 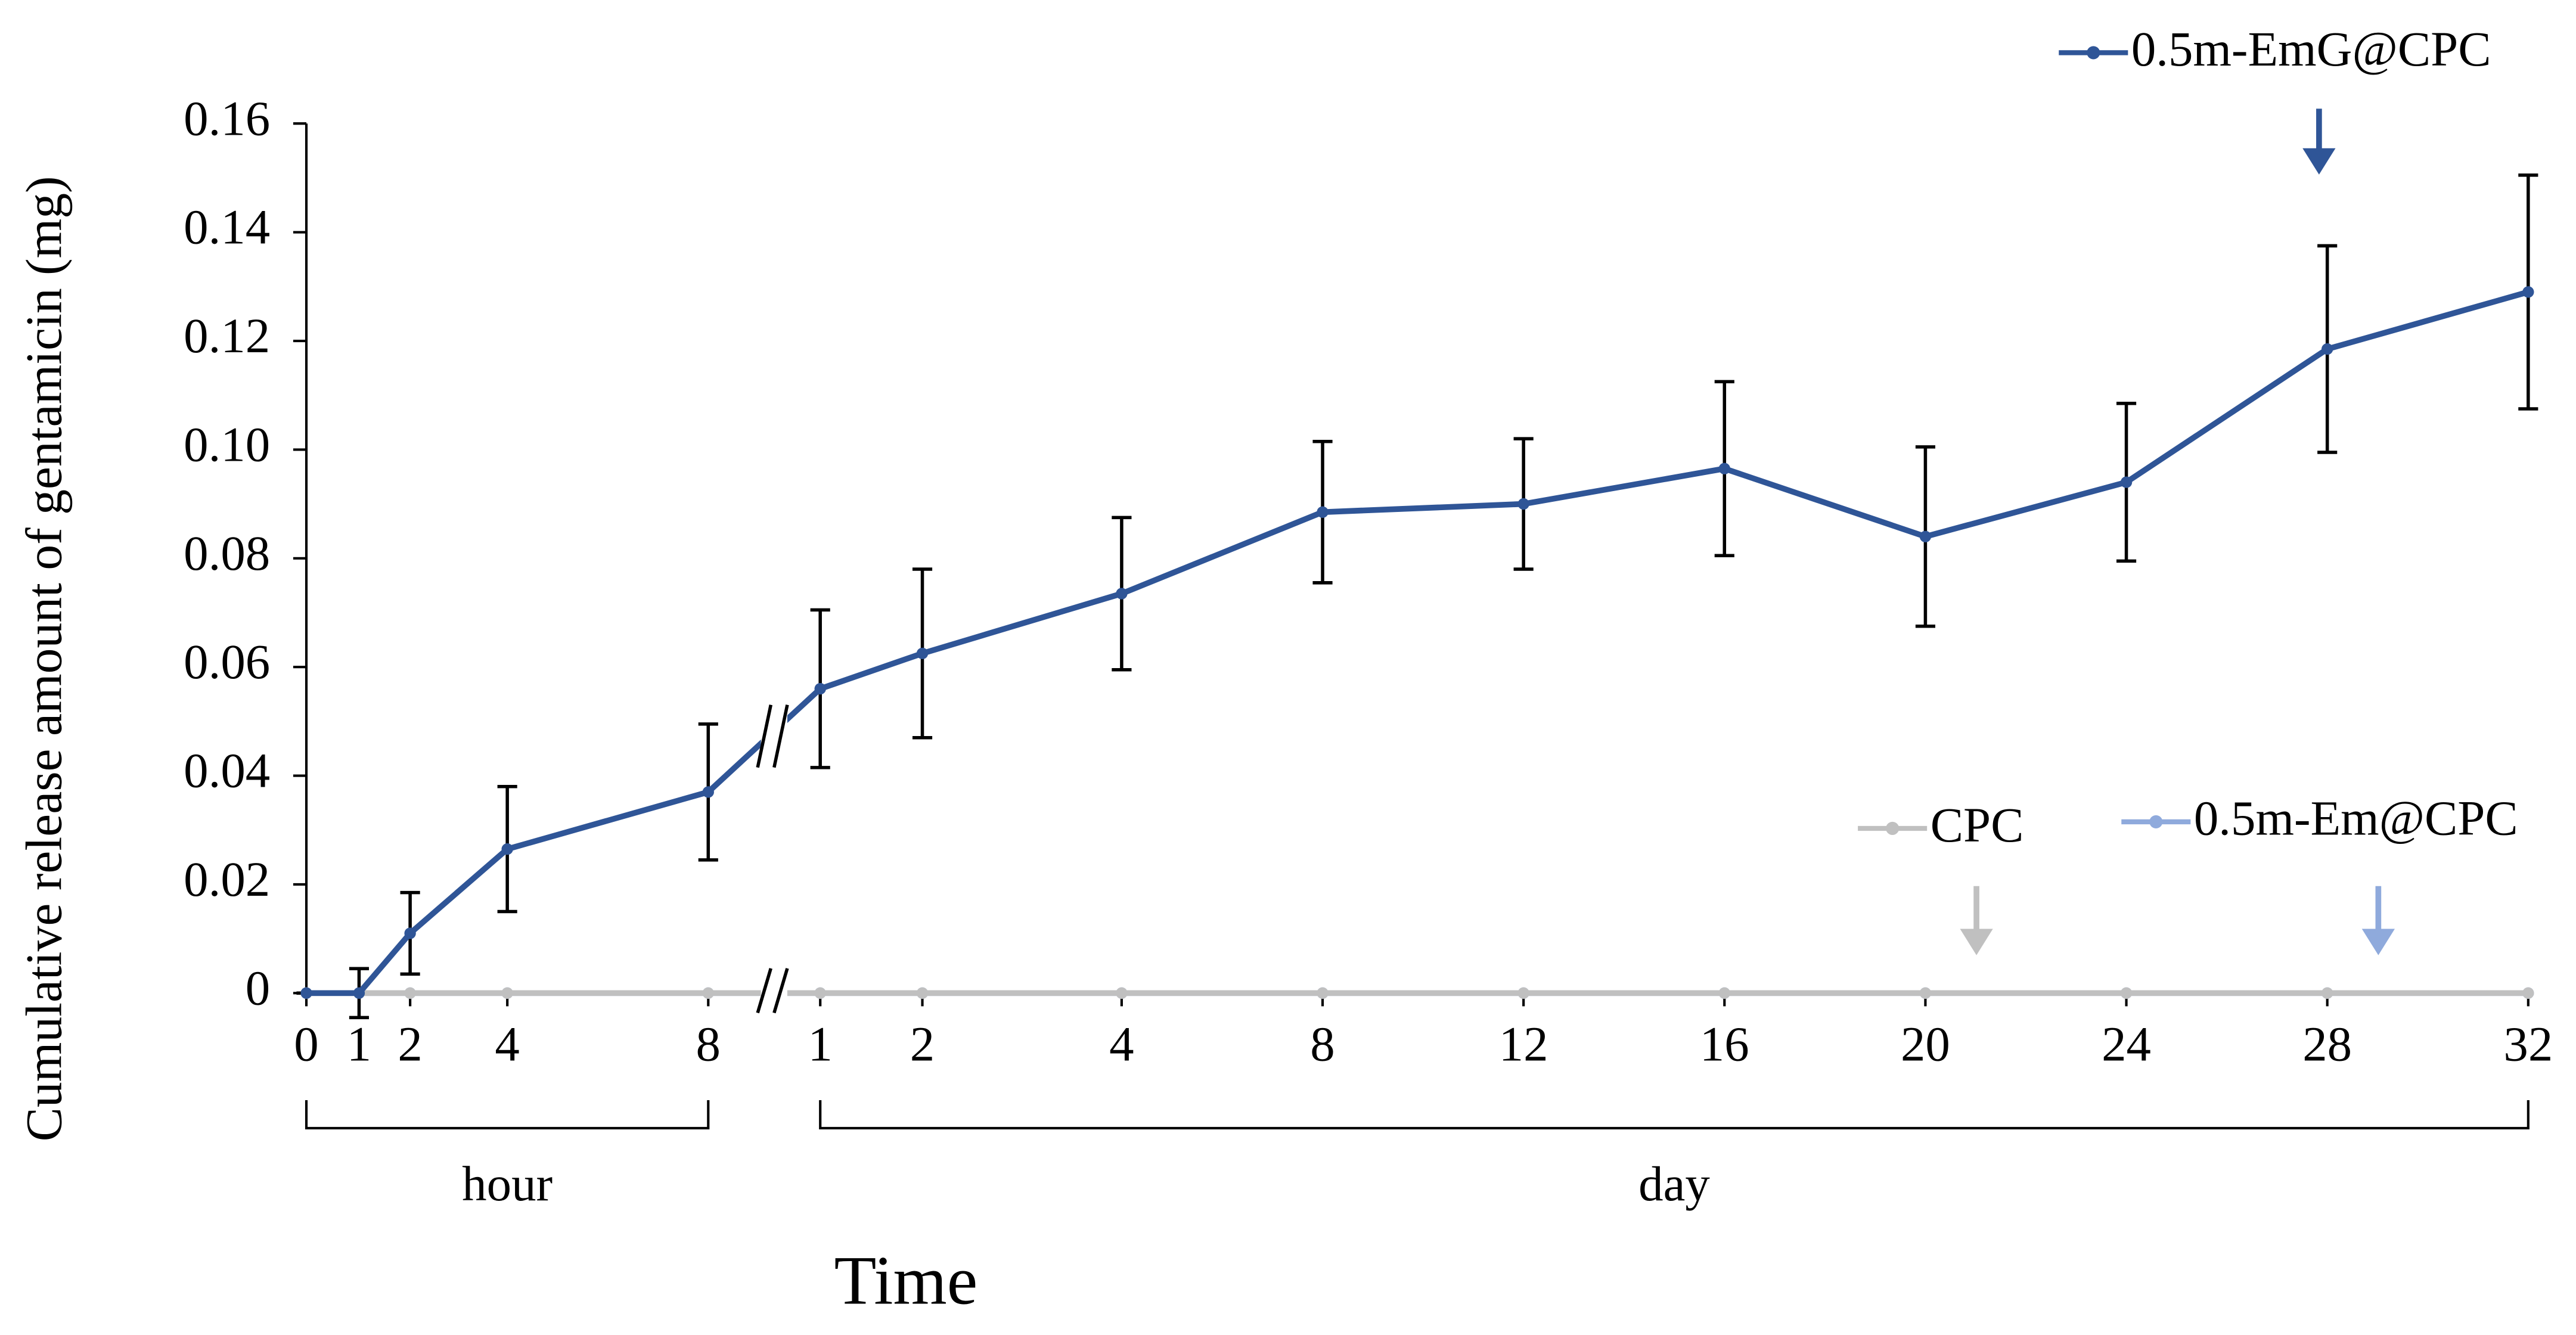 I want to click on x-tick-label: 0, so click(x=306, y=1044).